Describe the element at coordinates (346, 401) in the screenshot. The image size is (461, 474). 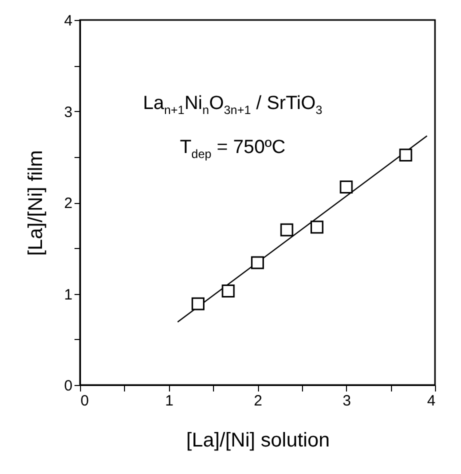
I see `x-tick-label: 3` at that location.